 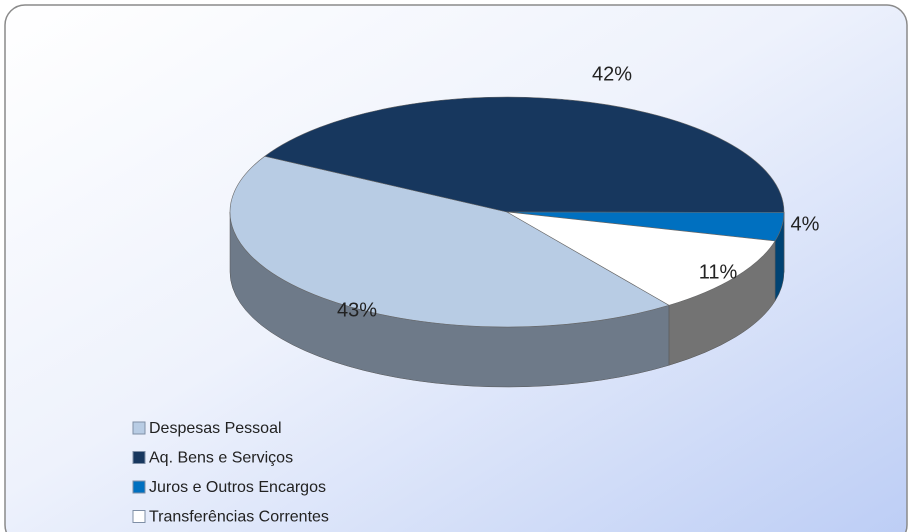 I want to click on legend-label: Juros e Outros Encargos, so click(x=237, y=487).